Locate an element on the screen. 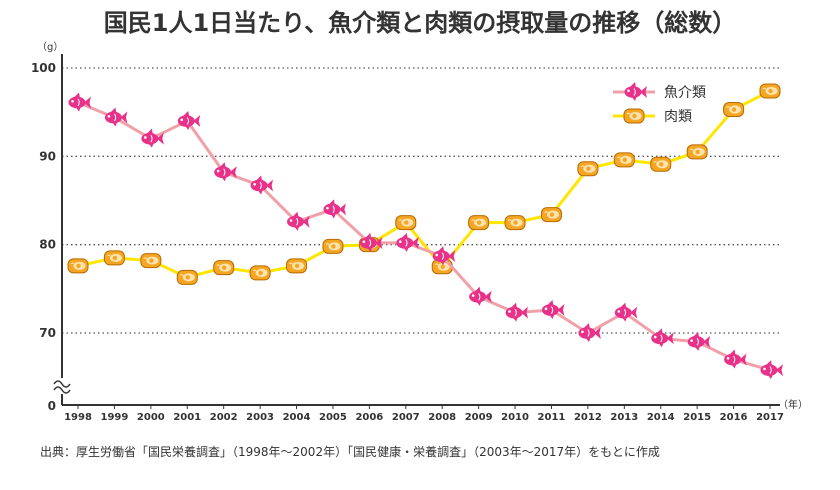 Image resolution: width=840 pixels, height=490 pixels. x-tick-label: 2008 is located at coordinates (442, 417).